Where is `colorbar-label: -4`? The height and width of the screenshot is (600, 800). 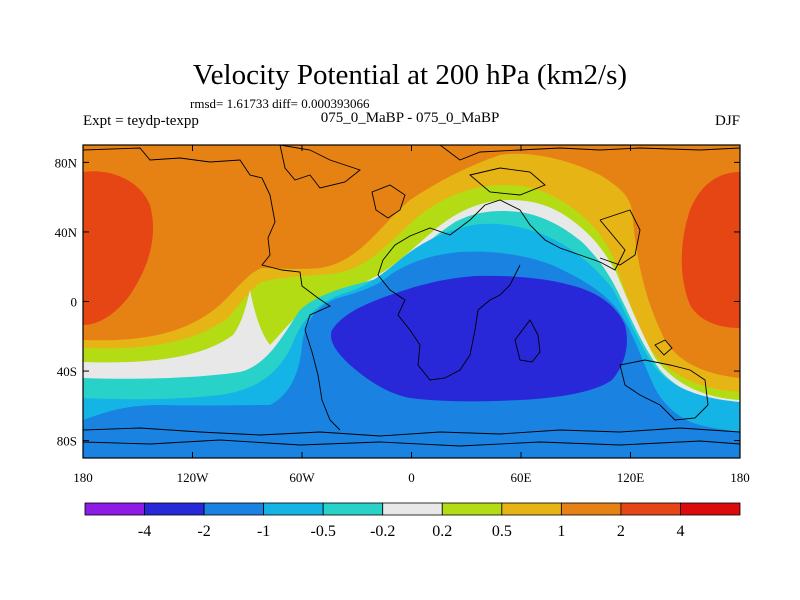
colorbar-label: -4 is located at coordinates (144, 531).